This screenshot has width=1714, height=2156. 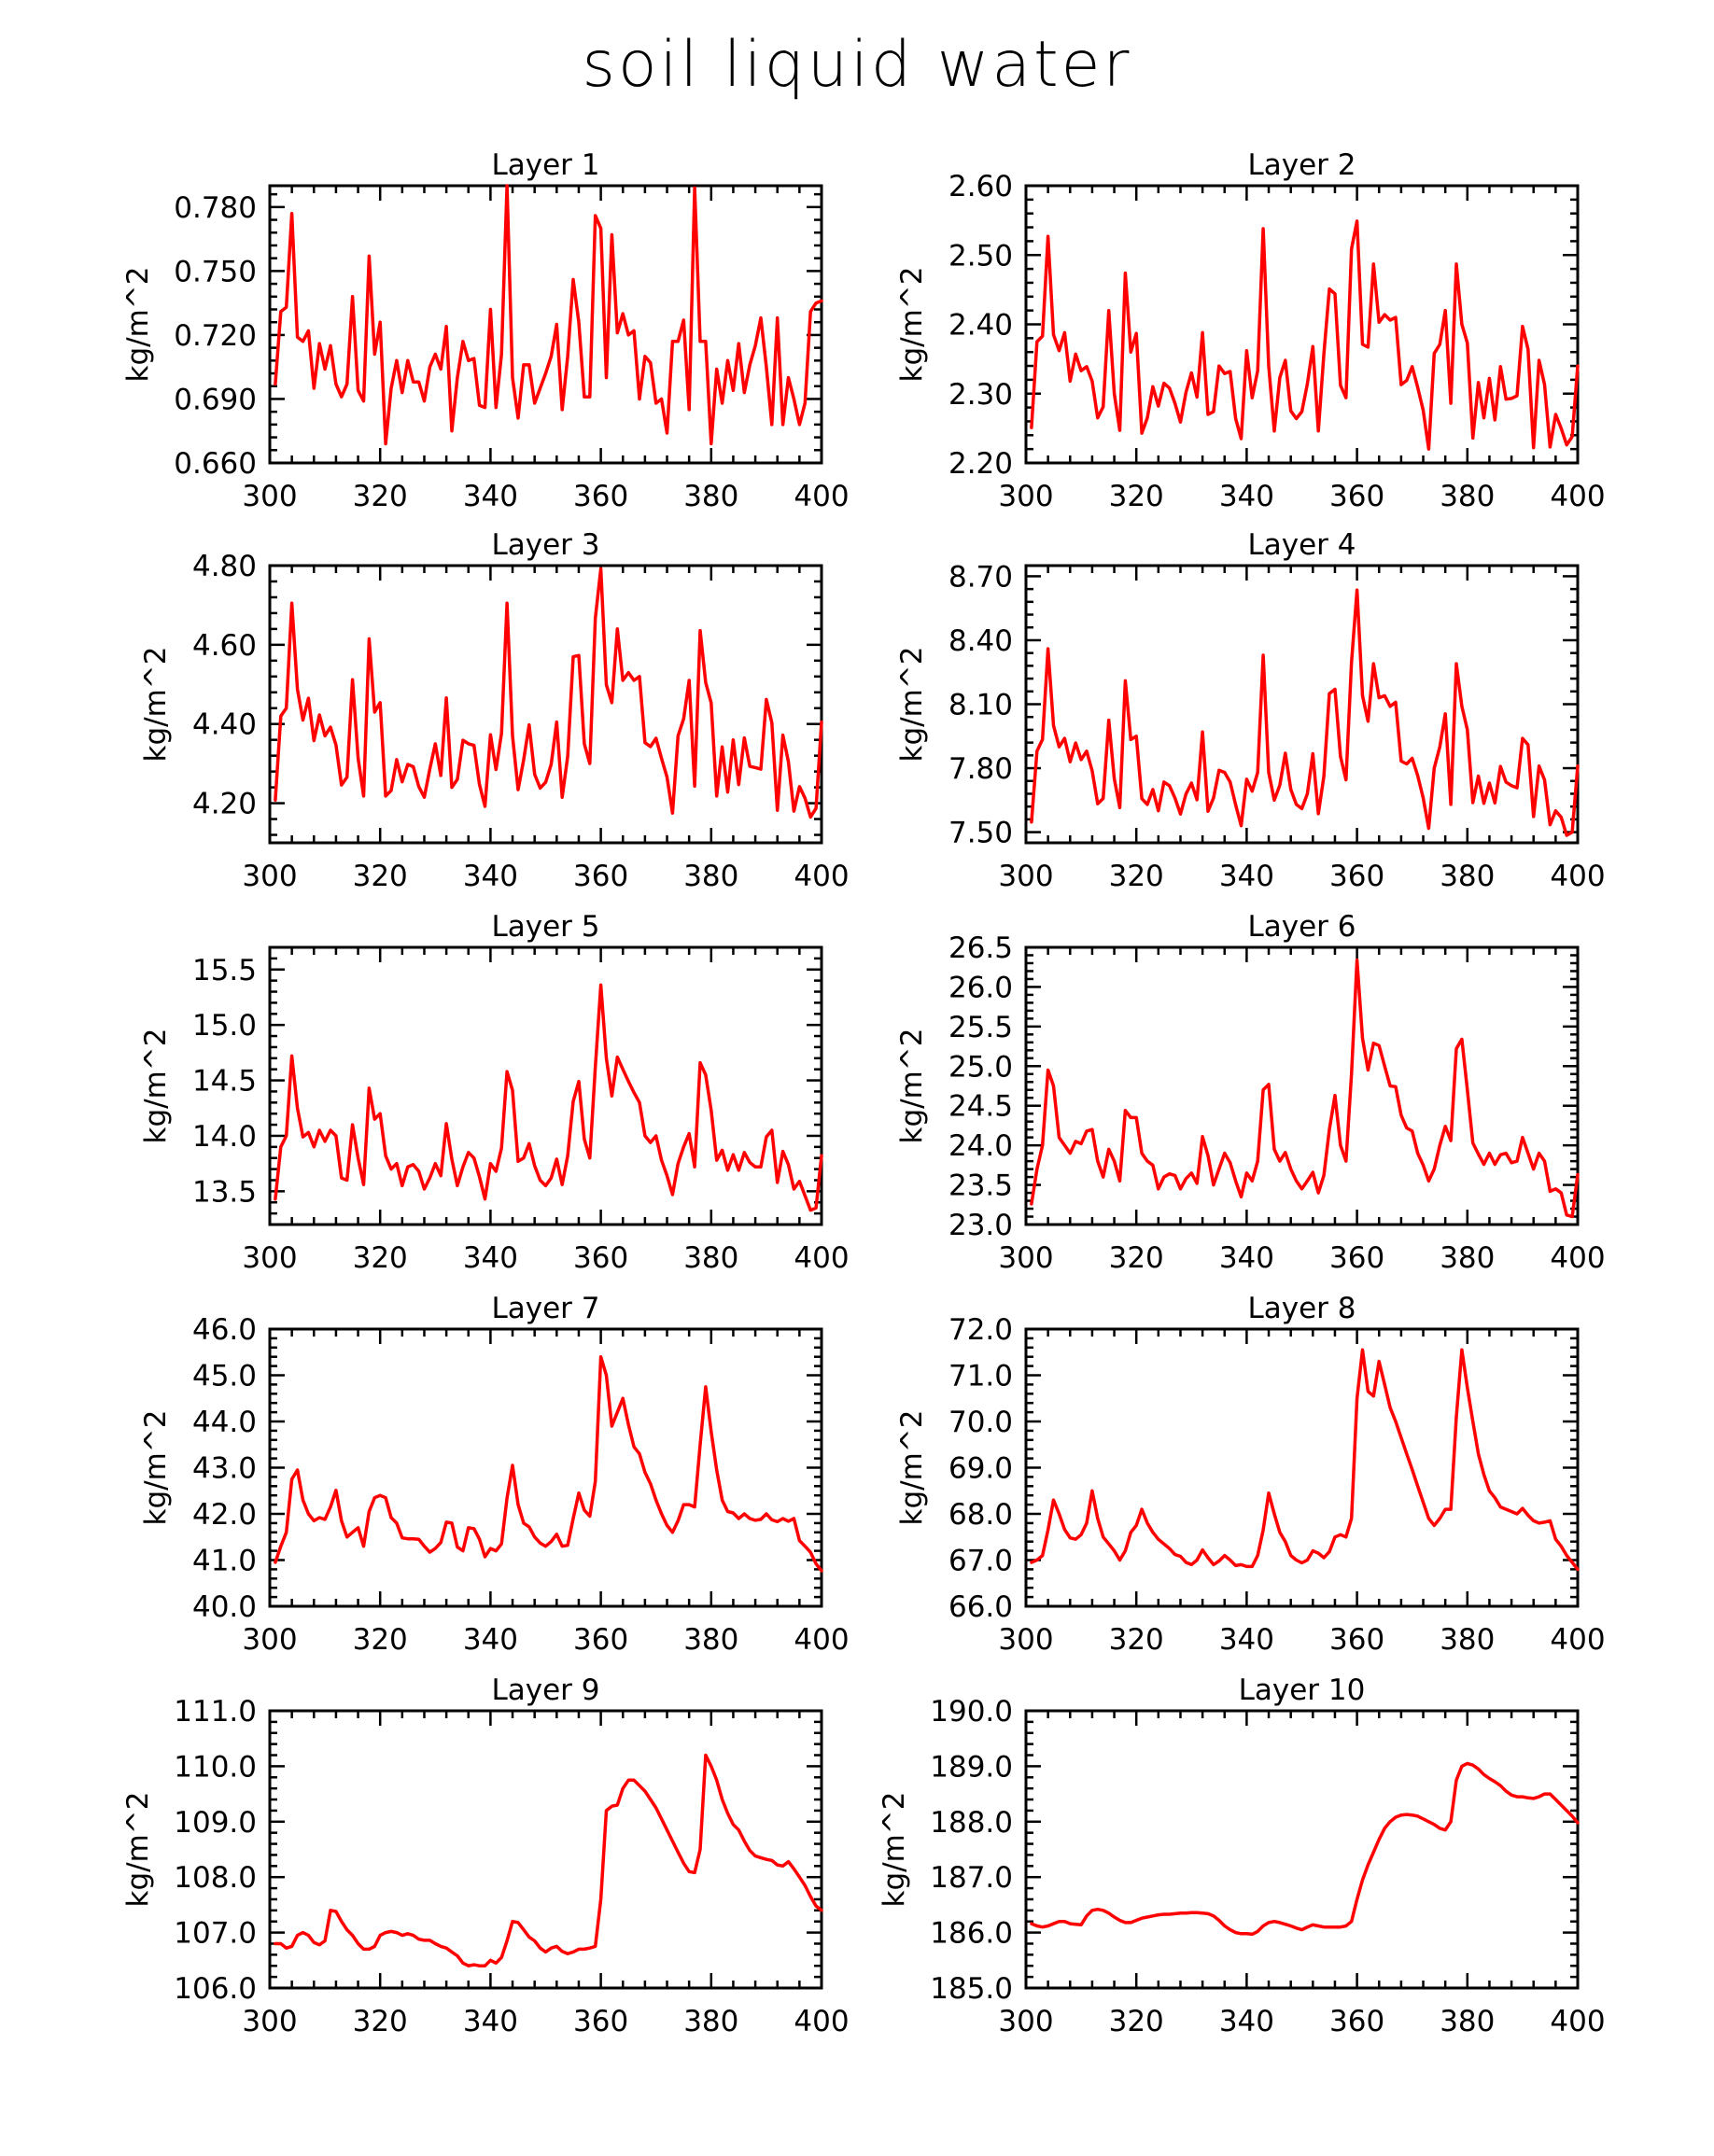 What do you see at coordinates (215, 271) in the screenshot?
I see `y-tick-label: 0.750` at bounding box center [215, 271].